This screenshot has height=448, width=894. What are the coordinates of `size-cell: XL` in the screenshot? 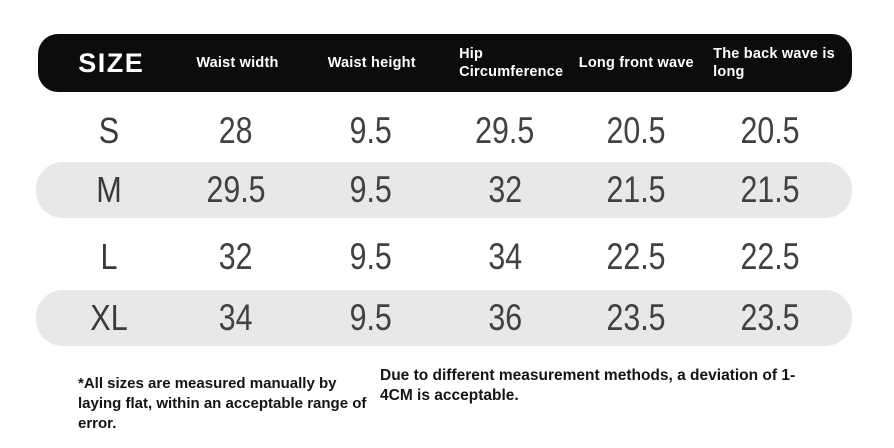 It's located at (109, 318).